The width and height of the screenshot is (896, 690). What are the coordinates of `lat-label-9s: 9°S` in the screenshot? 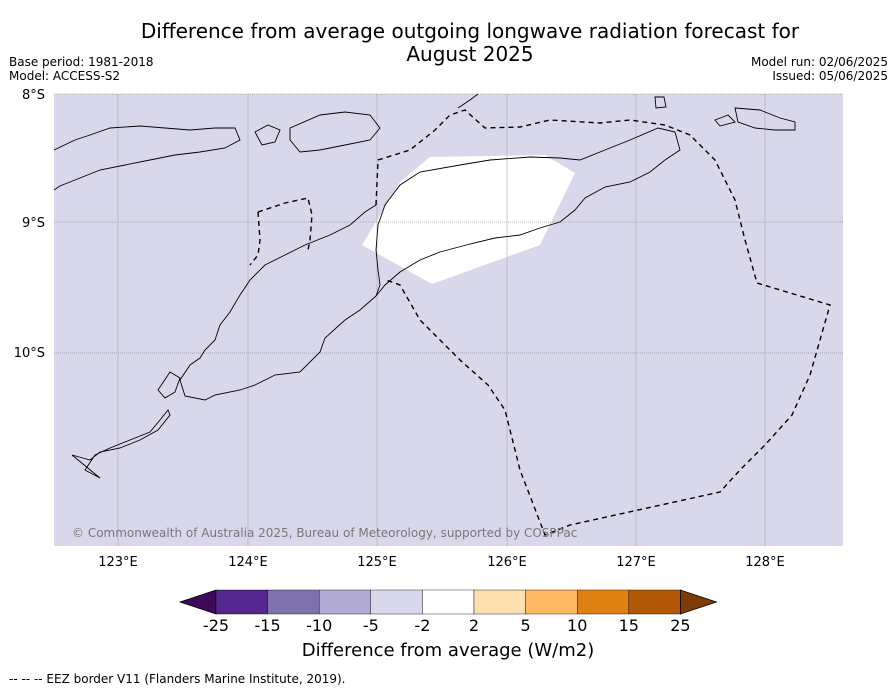 It's located at (33, 223).